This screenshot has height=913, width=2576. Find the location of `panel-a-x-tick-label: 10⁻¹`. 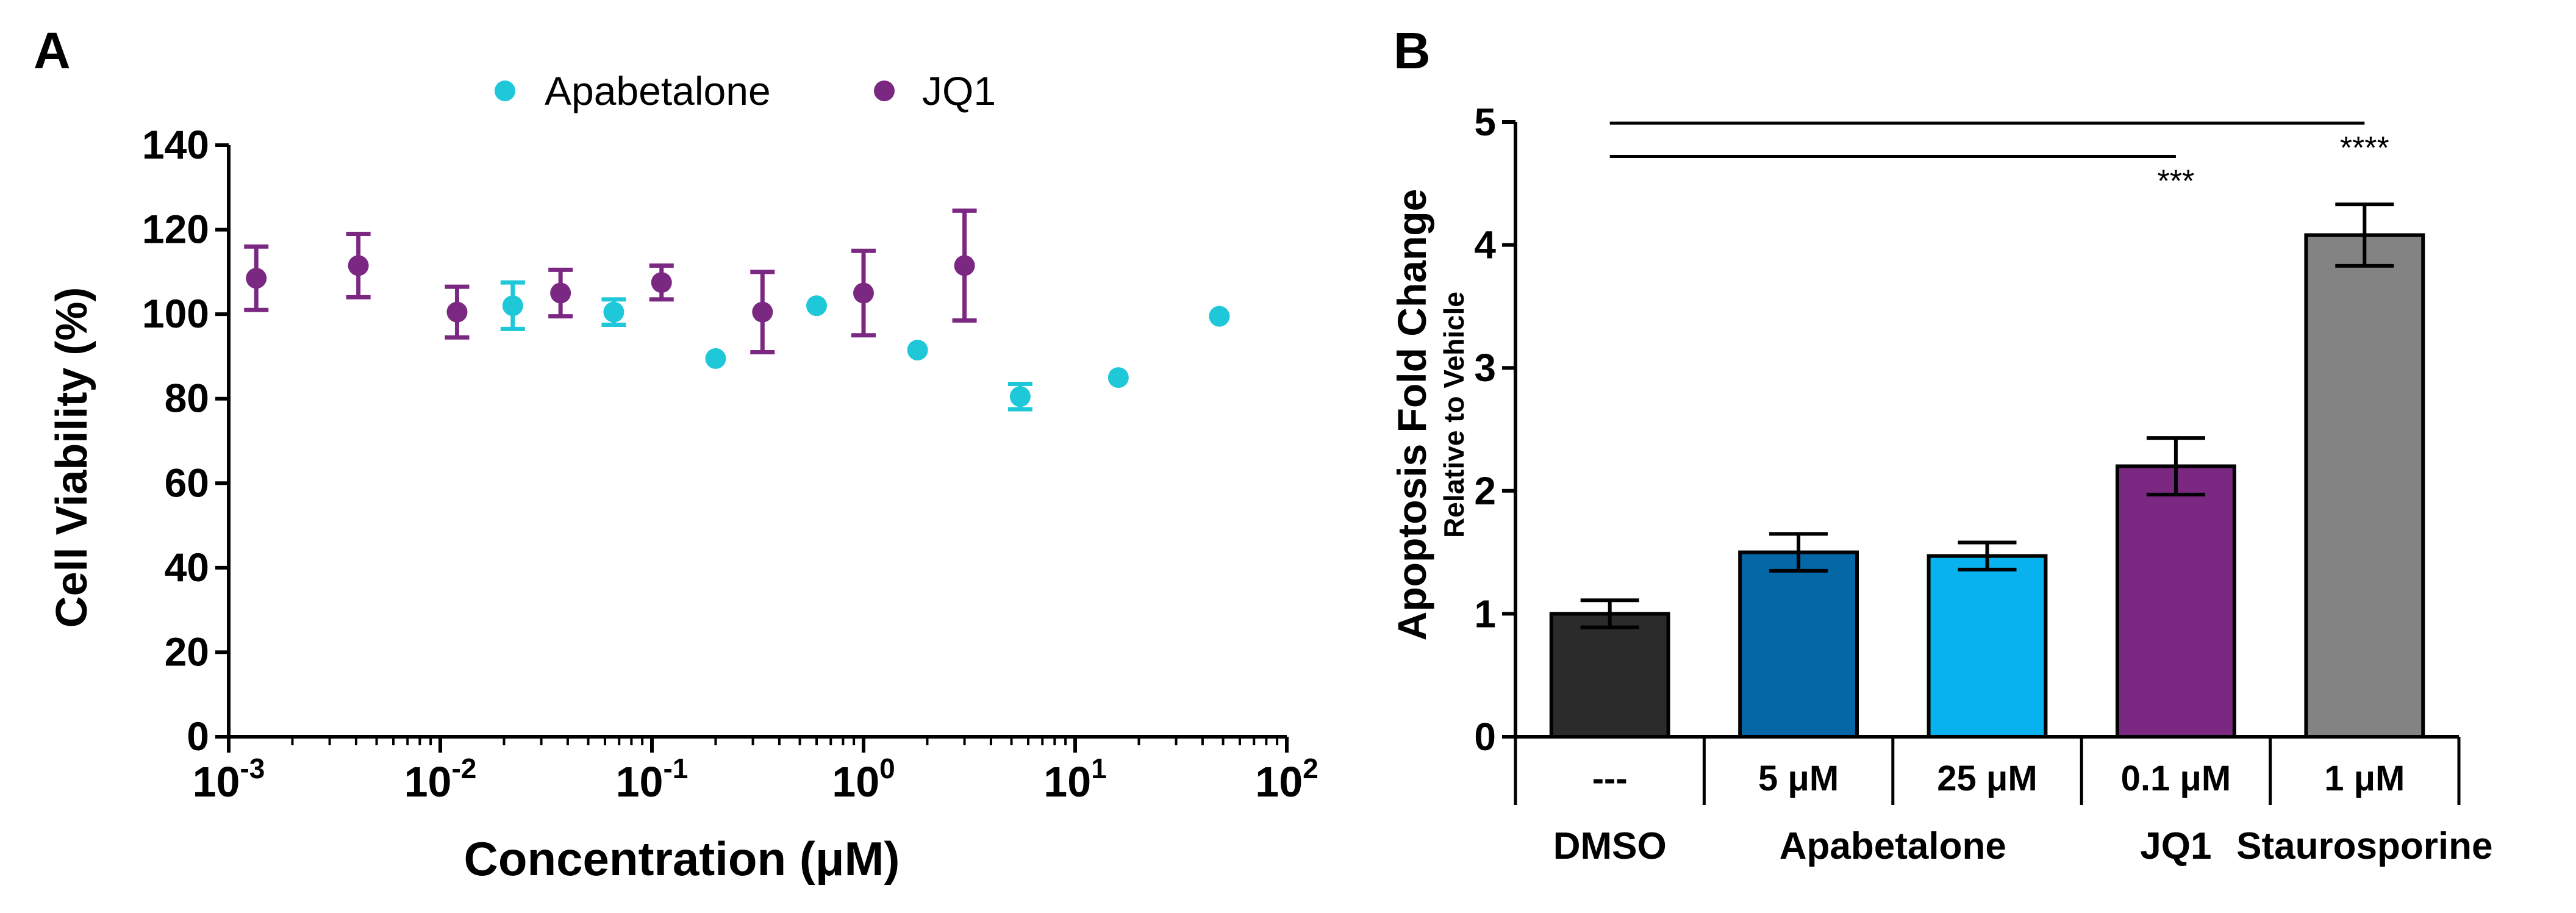

panel-a-x-tick-label: 10⁻¹ is located at coordinates (652, 779).